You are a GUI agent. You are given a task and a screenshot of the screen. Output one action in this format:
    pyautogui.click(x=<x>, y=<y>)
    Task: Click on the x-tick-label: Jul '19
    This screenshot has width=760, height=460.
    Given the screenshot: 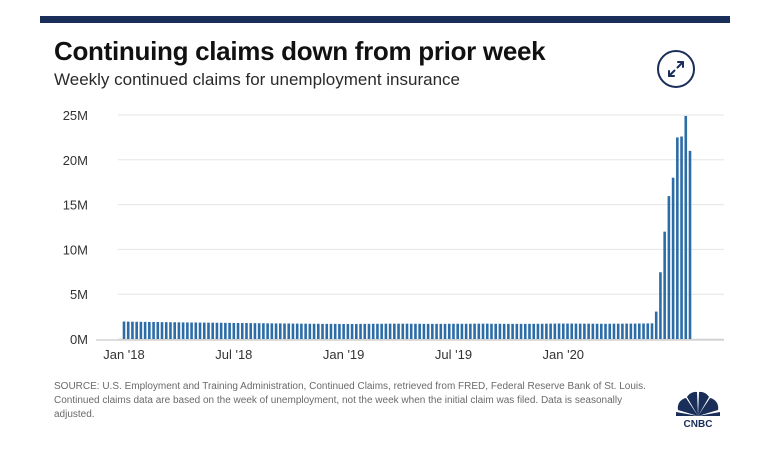 What is the action you would take?
    pyautogui.click(x=453, y=354)
    